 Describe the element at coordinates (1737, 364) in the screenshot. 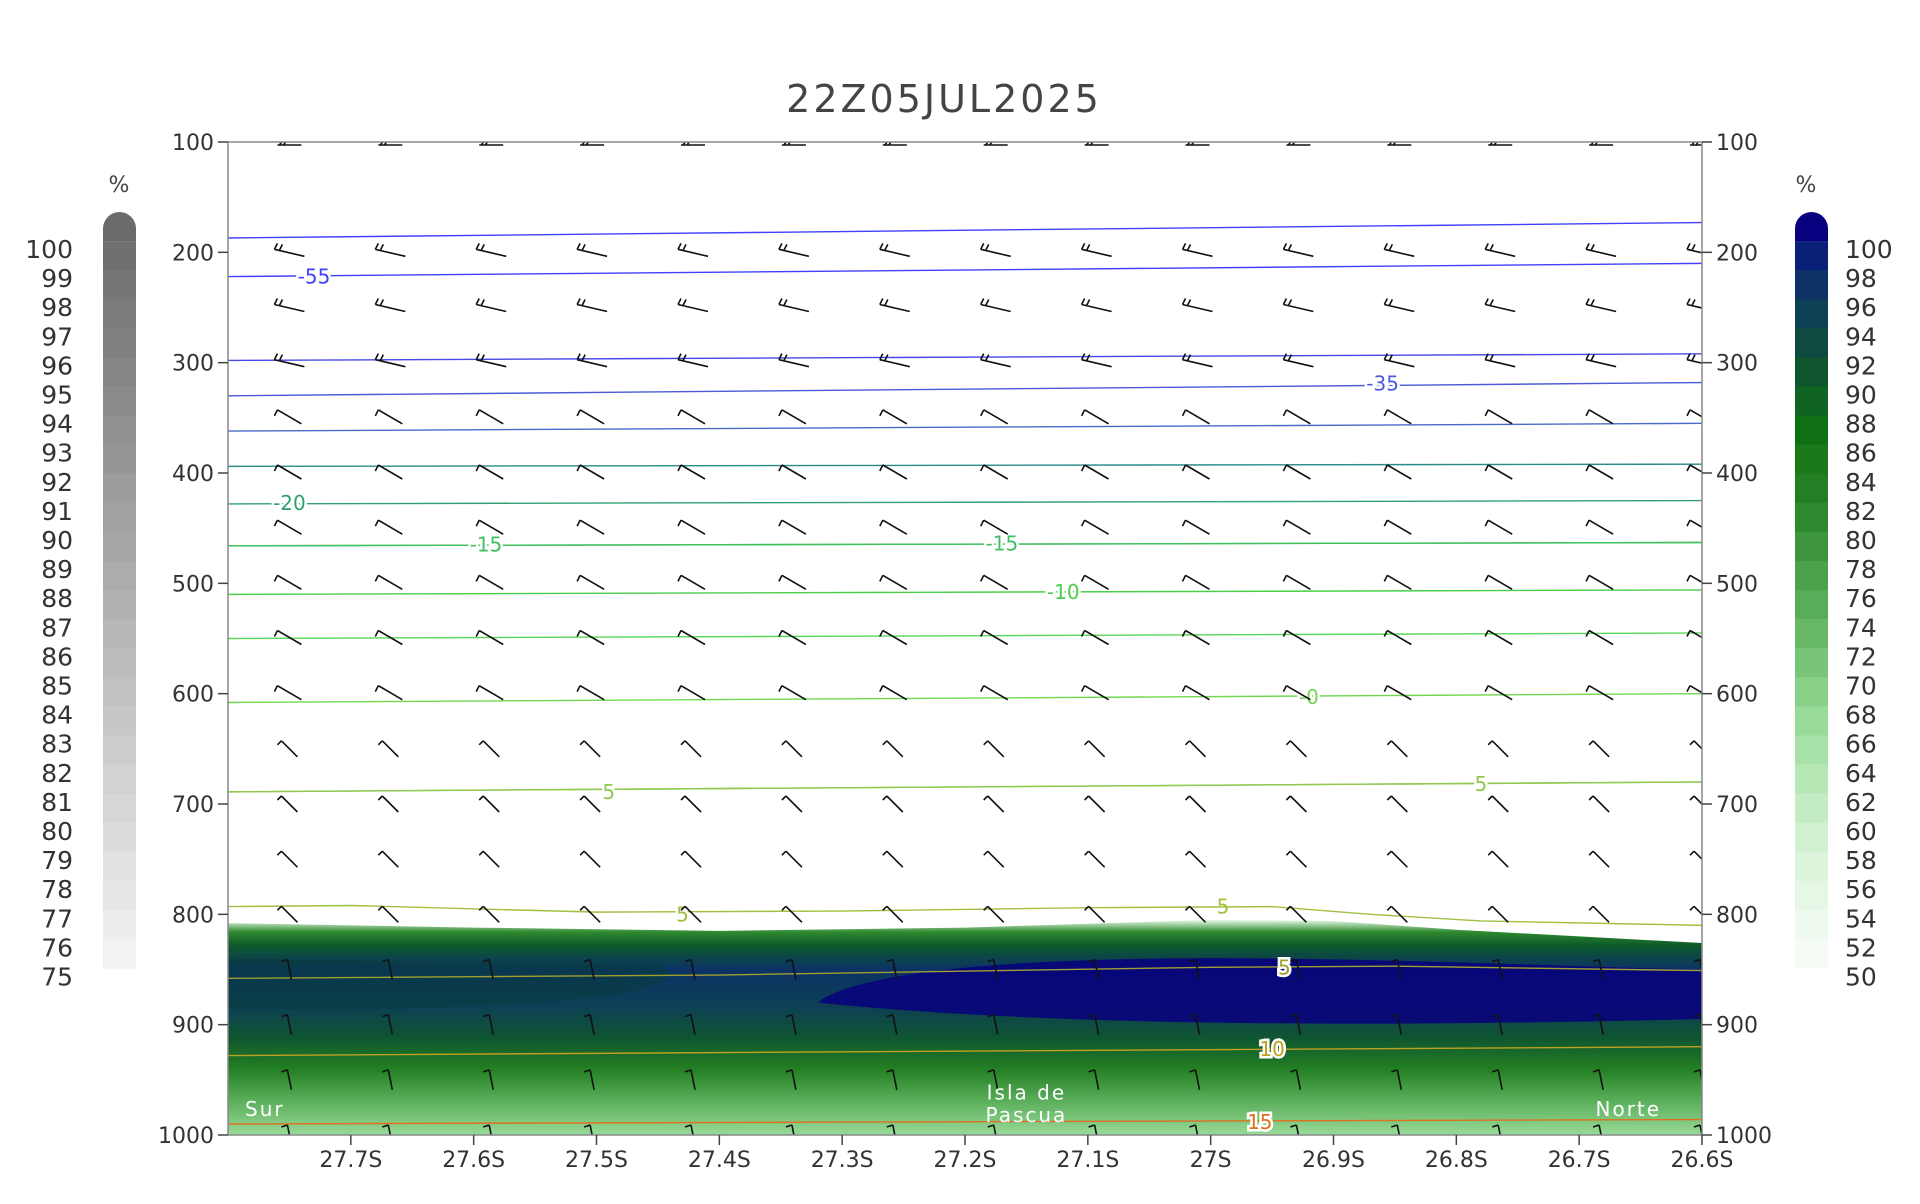

I see `y-tick-label-right: 300` at that location.